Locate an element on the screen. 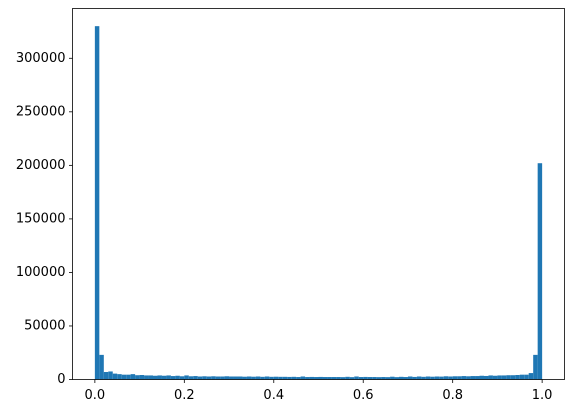 The height and width of the screenshot is (413, 578). x-tick-label: 0.8 is located at coordinates (452, 395).